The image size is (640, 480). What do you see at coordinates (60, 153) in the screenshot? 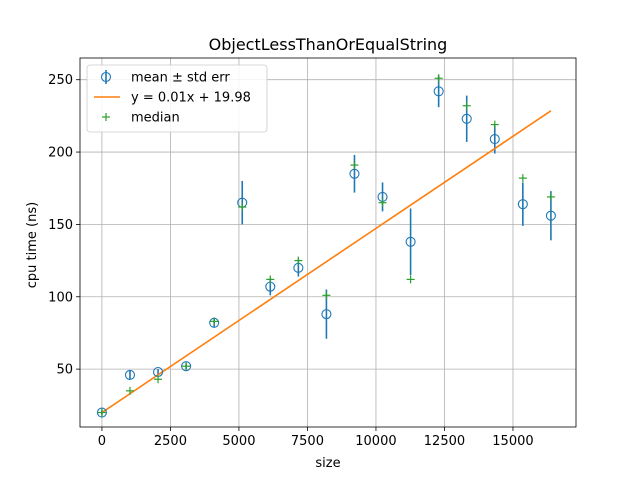
I see `y-tick-label: 200` at bounding box center [60, 153].